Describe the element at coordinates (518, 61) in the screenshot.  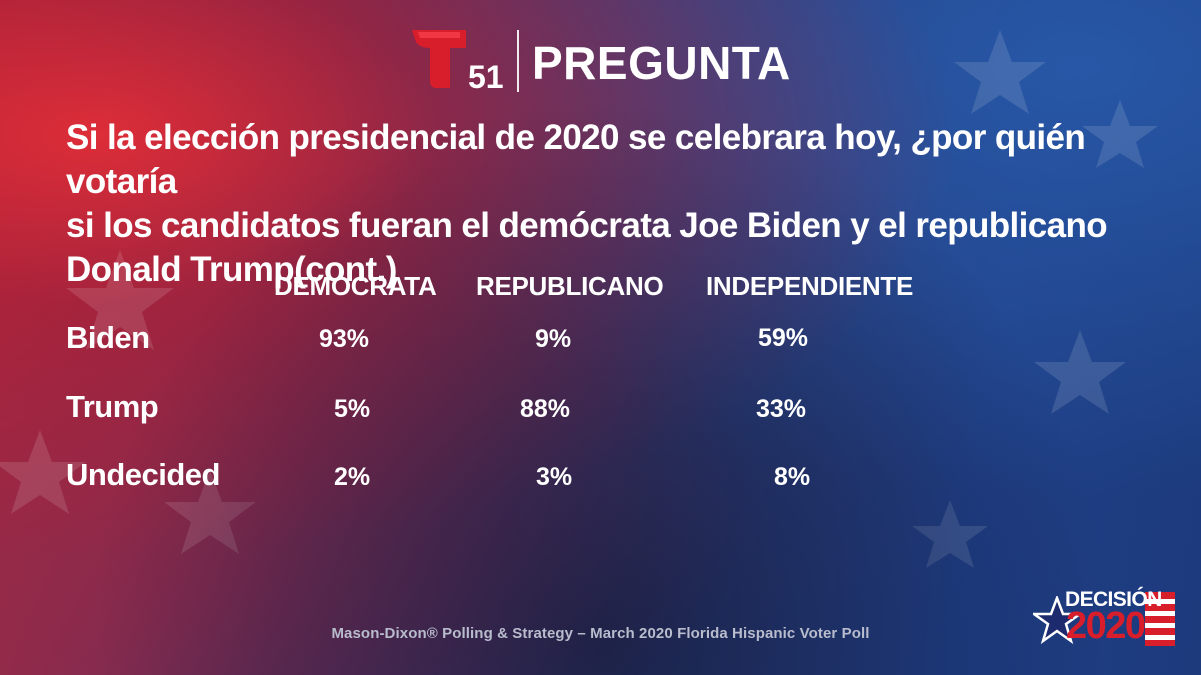
I see `header-divider` at that location.